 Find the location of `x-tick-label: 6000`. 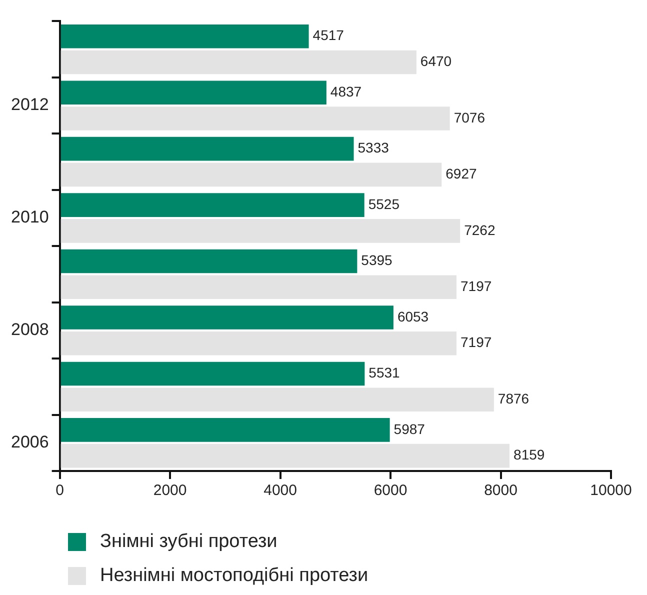

x-tick-label: 6000 is located at coordinates (391, 491).